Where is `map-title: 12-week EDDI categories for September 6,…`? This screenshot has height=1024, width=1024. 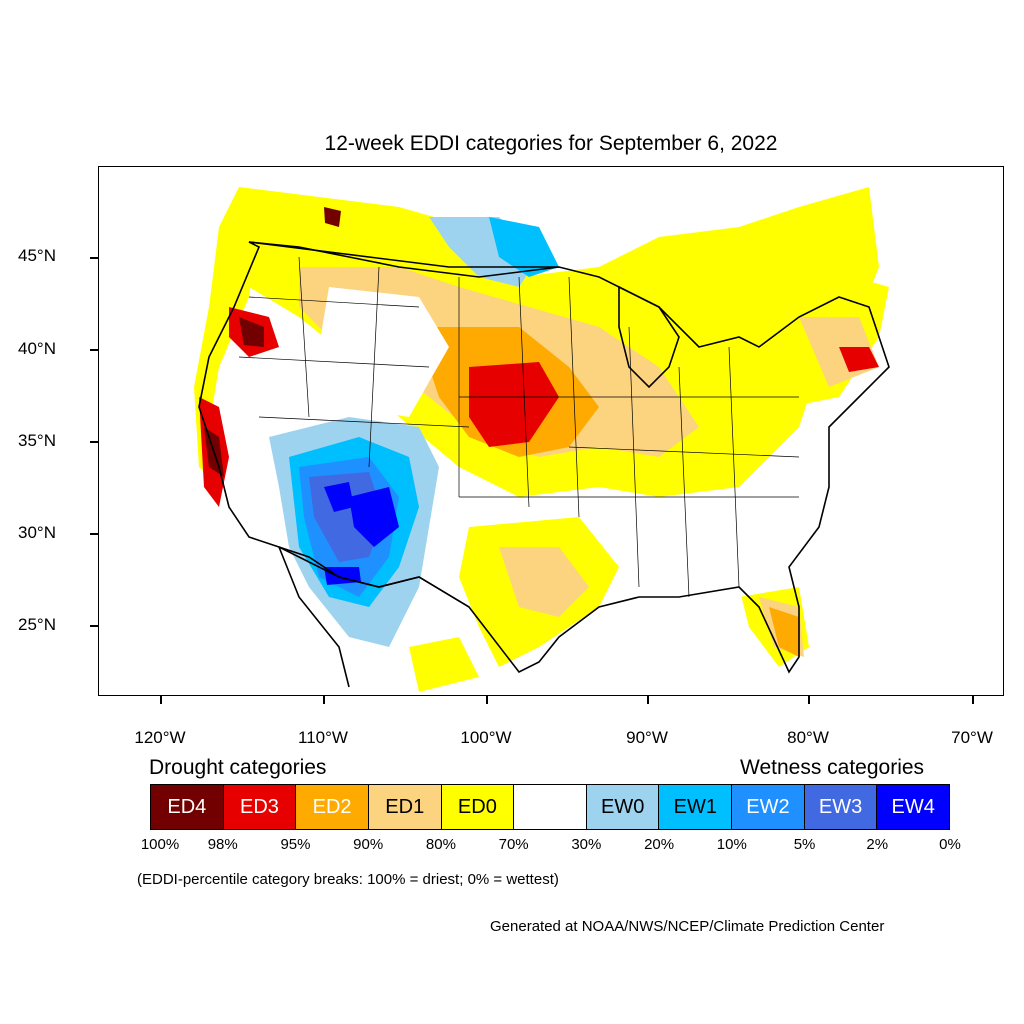 map-title: 12-week EDDI categories for September 6,… is located at coordinates (551, 143).